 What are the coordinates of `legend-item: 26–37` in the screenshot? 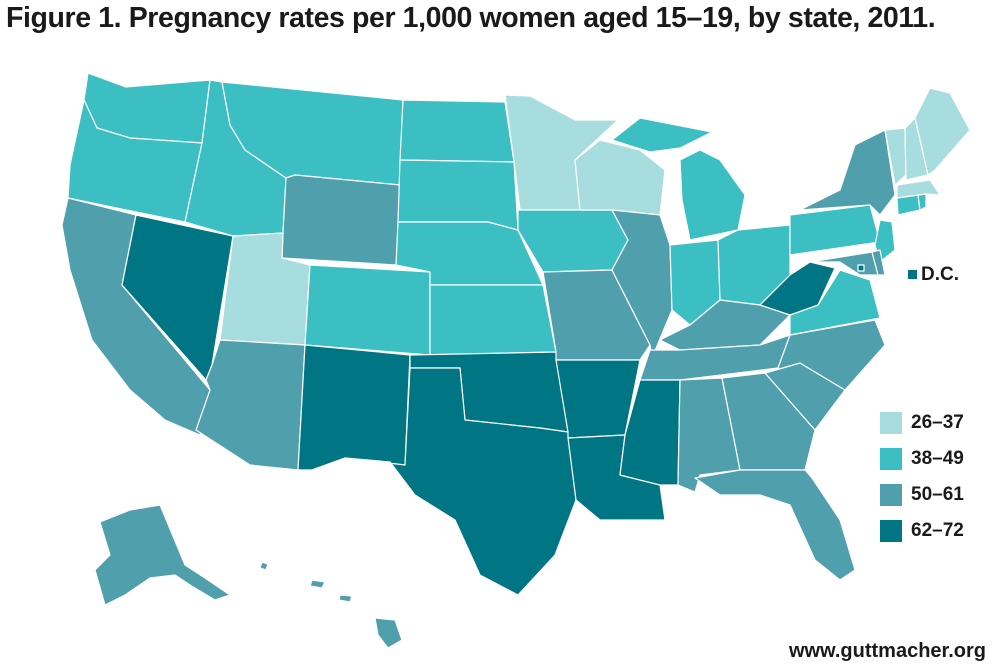 It's located at (922, 423).